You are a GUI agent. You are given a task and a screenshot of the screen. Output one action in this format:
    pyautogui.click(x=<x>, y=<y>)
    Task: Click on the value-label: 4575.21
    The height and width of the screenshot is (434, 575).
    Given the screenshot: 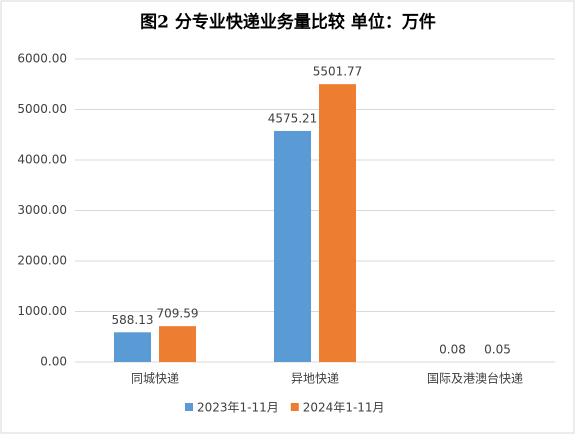 What is the action you would take?
    pyautogui.click(x=293, y=118)
    